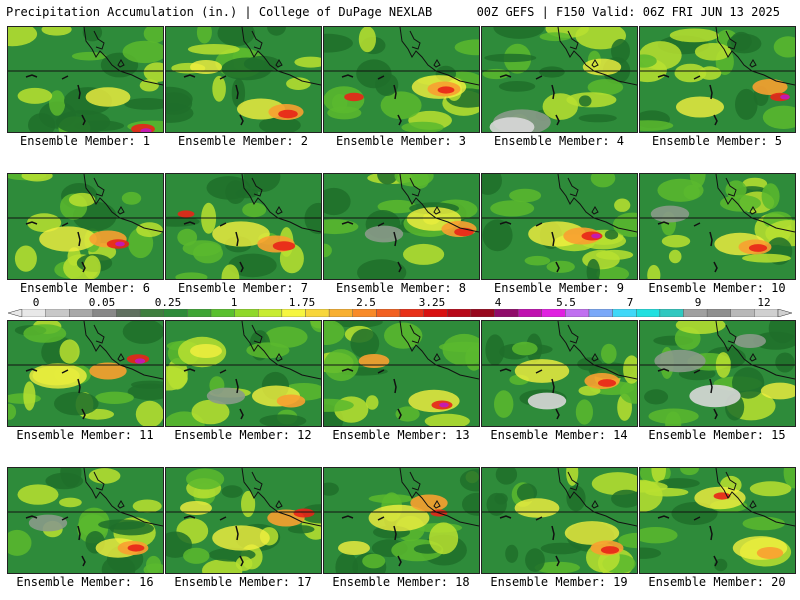 The image size is (800, 600). I want to click on ensemble-member-label: Ensemble Member: 15, so click(717, 435).